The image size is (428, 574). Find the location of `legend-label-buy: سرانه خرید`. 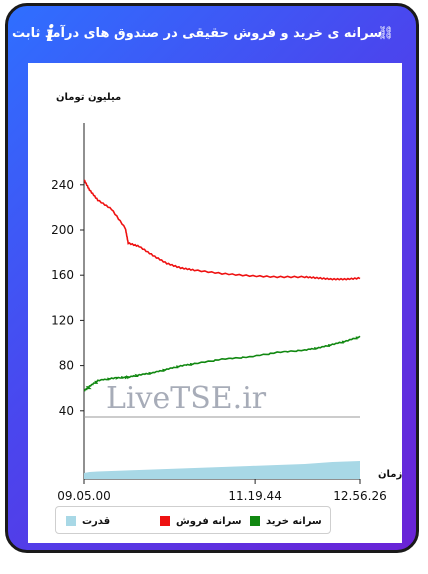

legend-label-buy: سرانه خرید is located at coordinates (294, 521).